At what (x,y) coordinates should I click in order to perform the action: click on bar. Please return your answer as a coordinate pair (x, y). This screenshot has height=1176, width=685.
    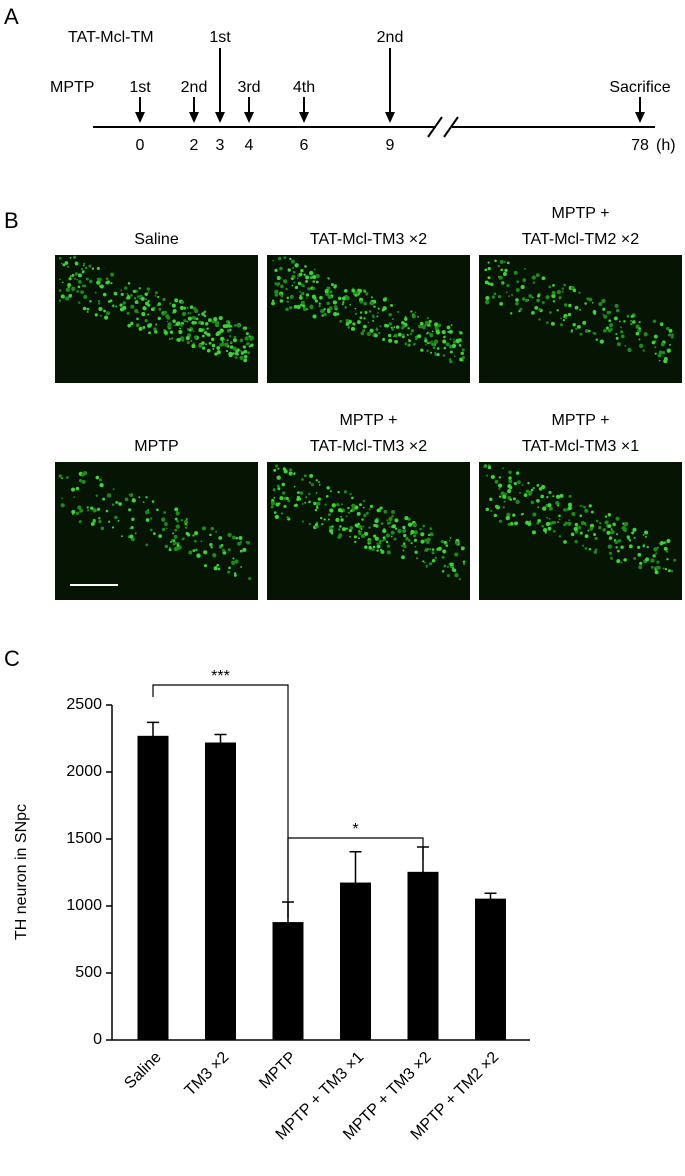
    Looking at the image, I should click on (423, 955).